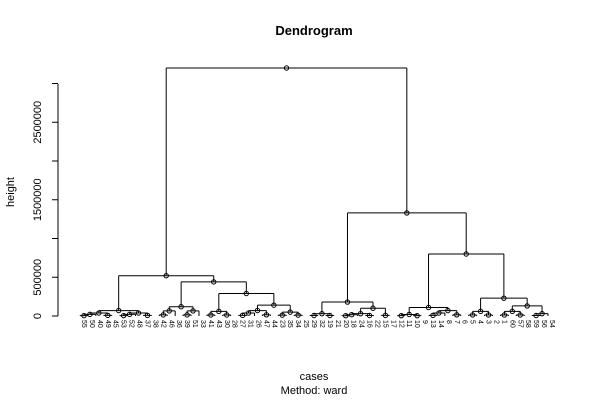  I want to click on leaf-label: 31, so click(250, 324).